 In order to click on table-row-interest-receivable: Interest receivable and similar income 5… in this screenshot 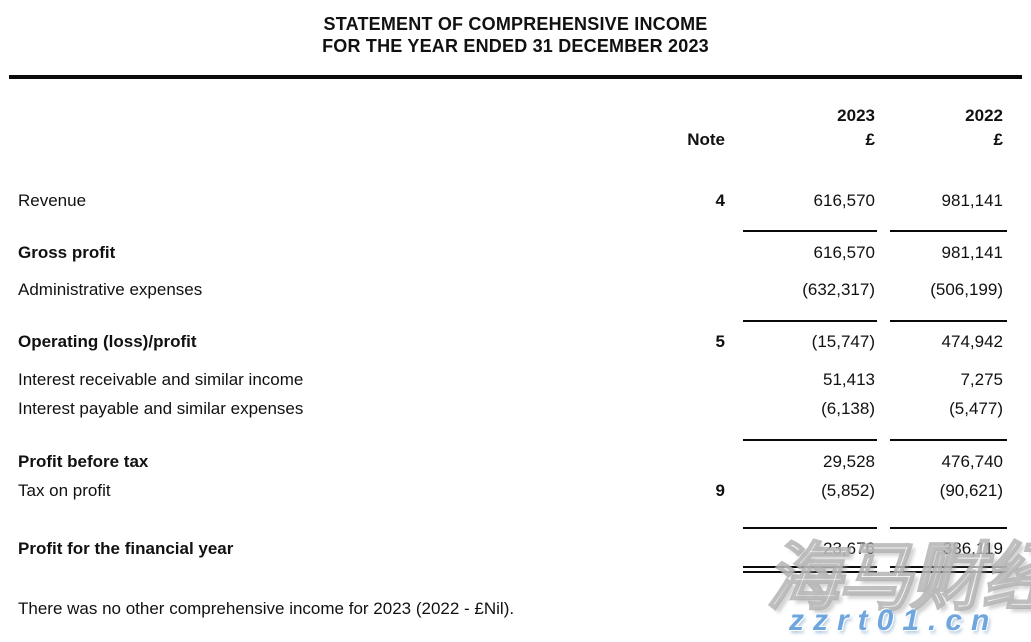, I will do `click(511, 380)`.